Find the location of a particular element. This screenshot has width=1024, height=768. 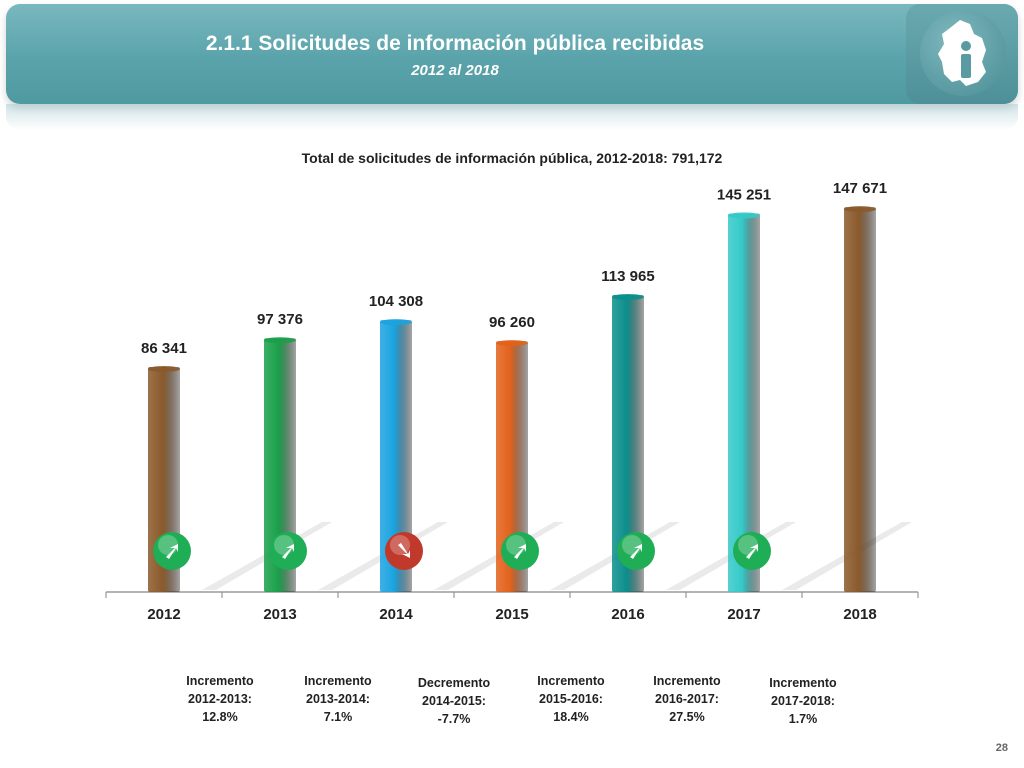

bar-2013 is located at coordinates (280, 465).